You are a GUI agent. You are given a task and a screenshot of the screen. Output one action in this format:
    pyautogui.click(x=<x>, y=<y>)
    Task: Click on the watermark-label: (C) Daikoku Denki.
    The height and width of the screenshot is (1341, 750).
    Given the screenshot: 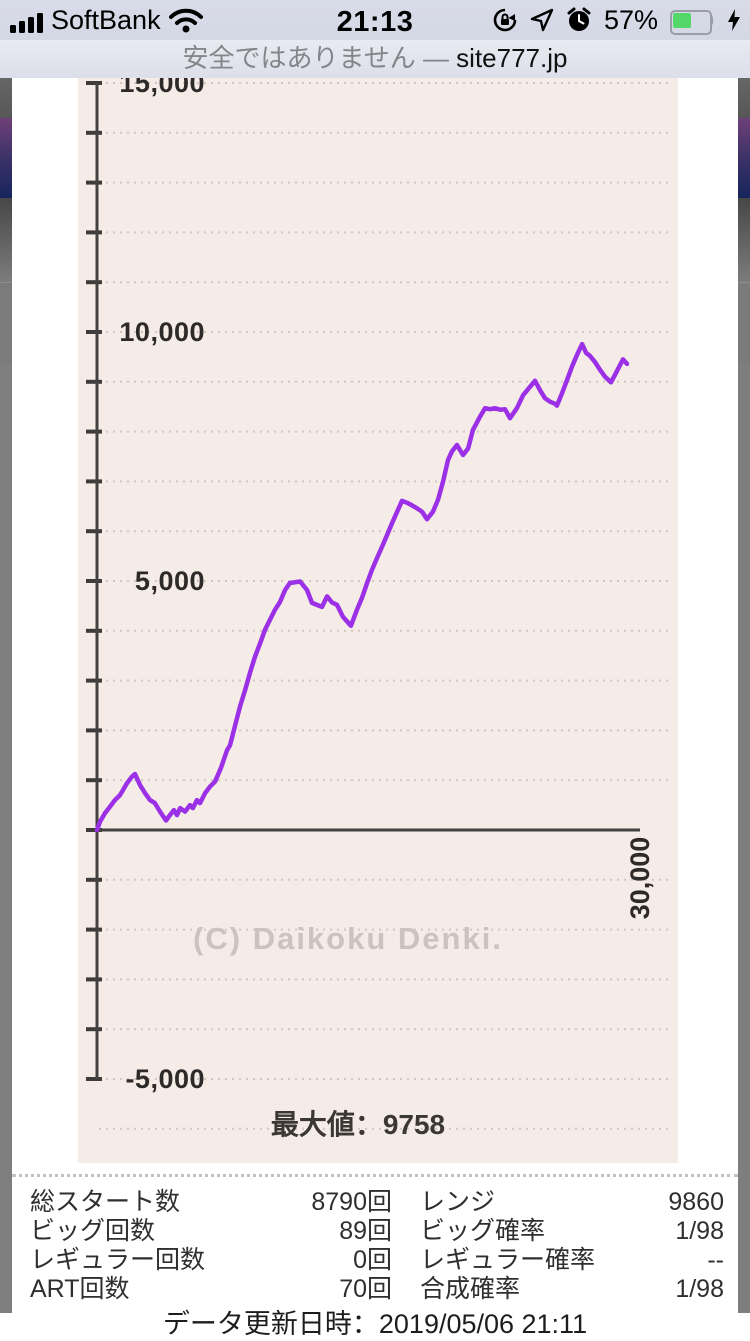 What is the action you would take?
    pyautogui.click(x=348, y=938)
    